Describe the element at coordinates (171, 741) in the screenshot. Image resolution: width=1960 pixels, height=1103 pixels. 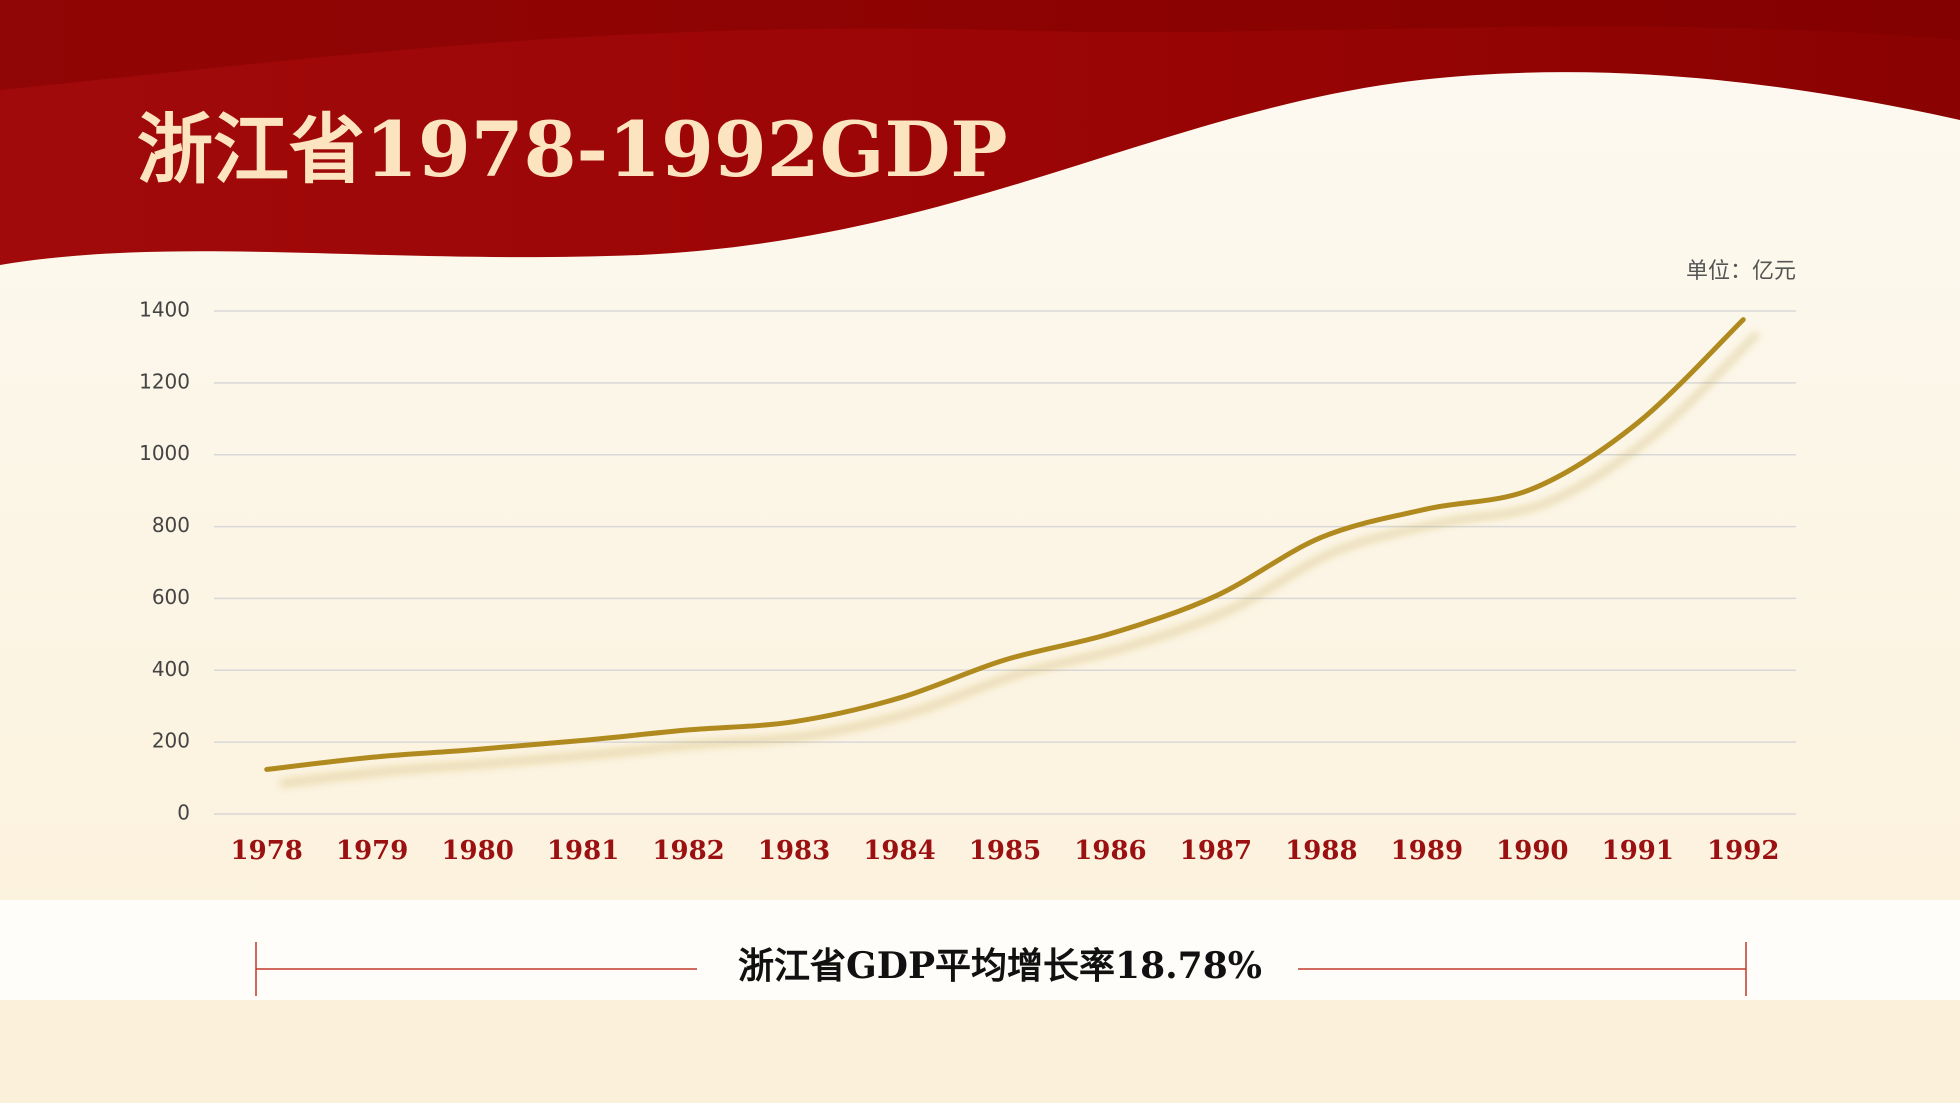
I see `y-tick-label: 200` at that location.